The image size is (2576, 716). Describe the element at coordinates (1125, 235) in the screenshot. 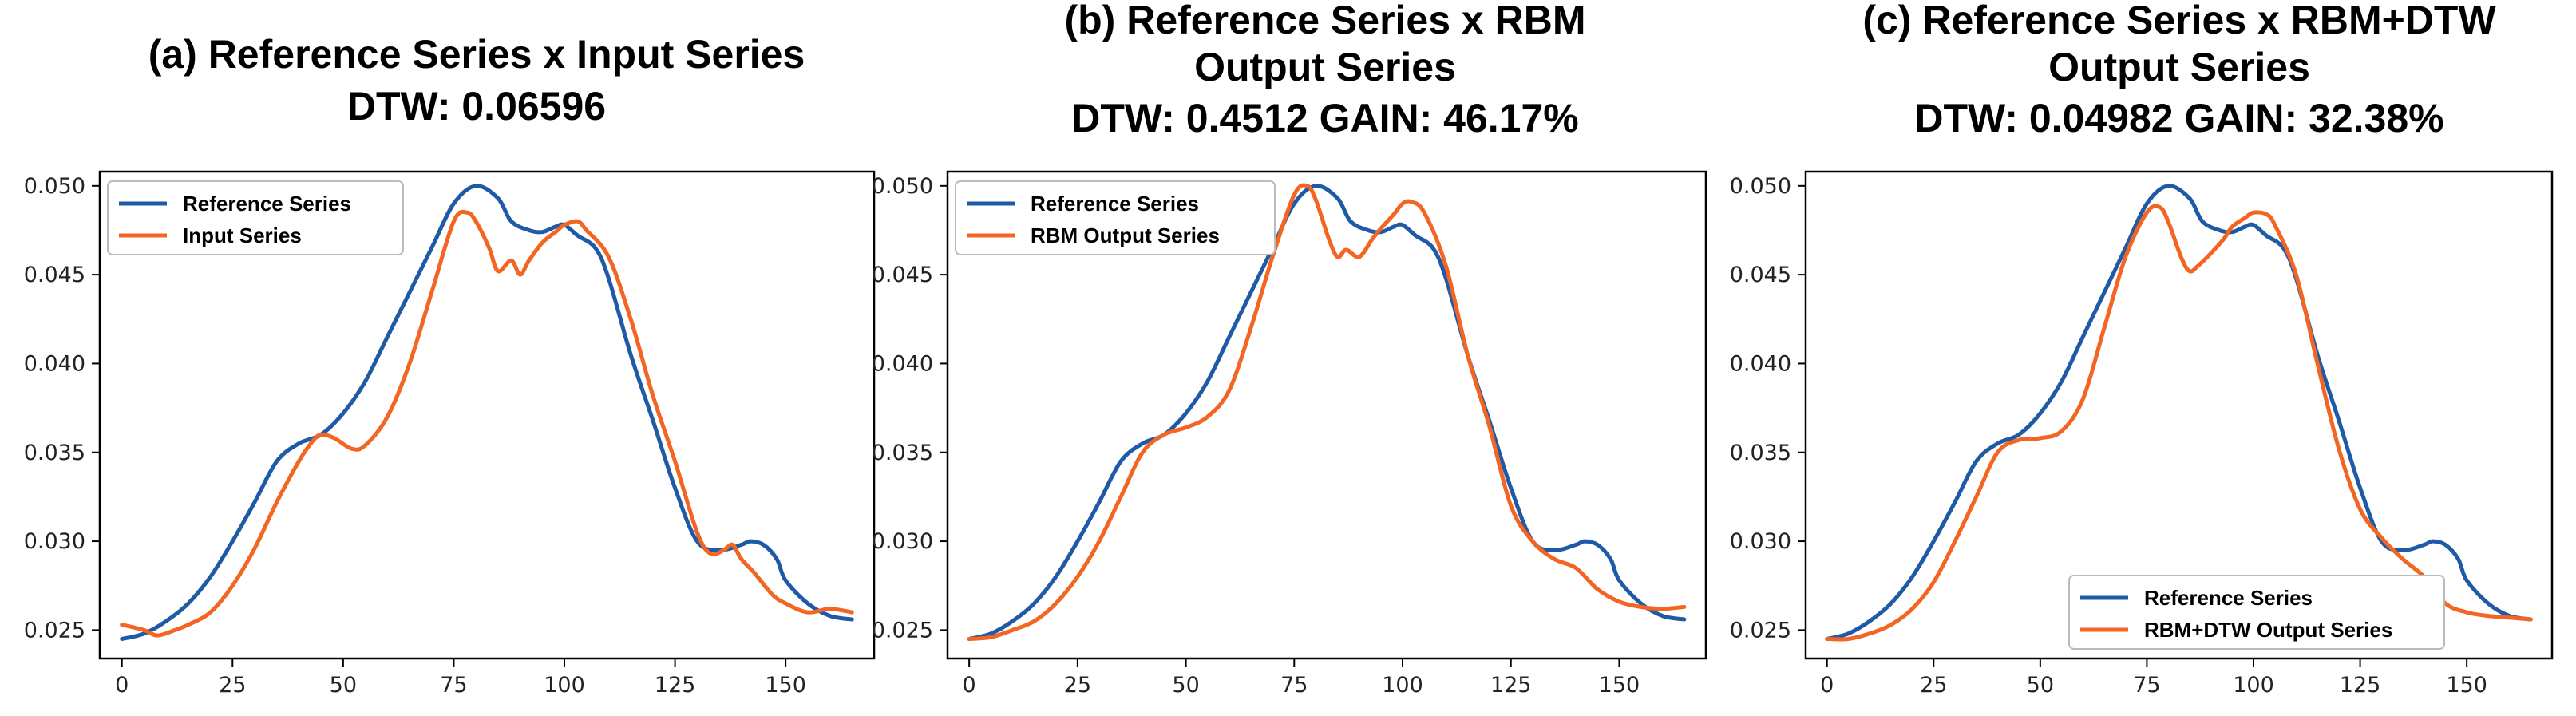

I see `legend-label-1: RBM Output Series` at that location.